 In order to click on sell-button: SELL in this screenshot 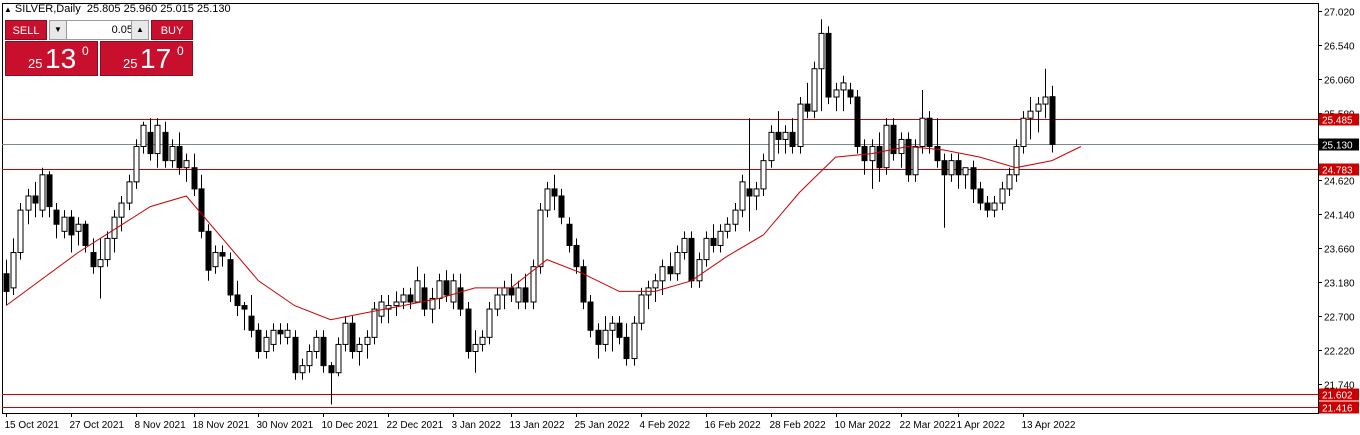, I will do `click(26, 30)`.